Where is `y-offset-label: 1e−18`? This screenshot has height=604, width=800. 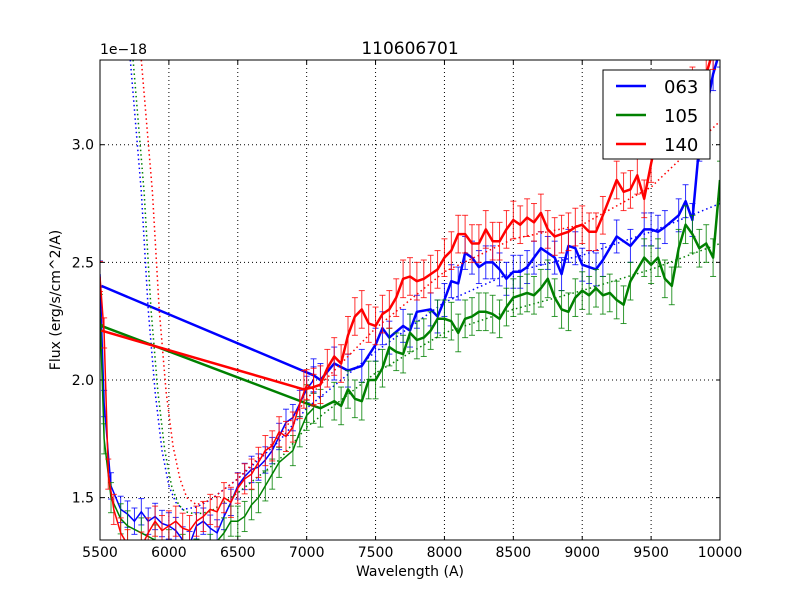
y-offset-label: 1e−18 is located at coordinates (123, 50).